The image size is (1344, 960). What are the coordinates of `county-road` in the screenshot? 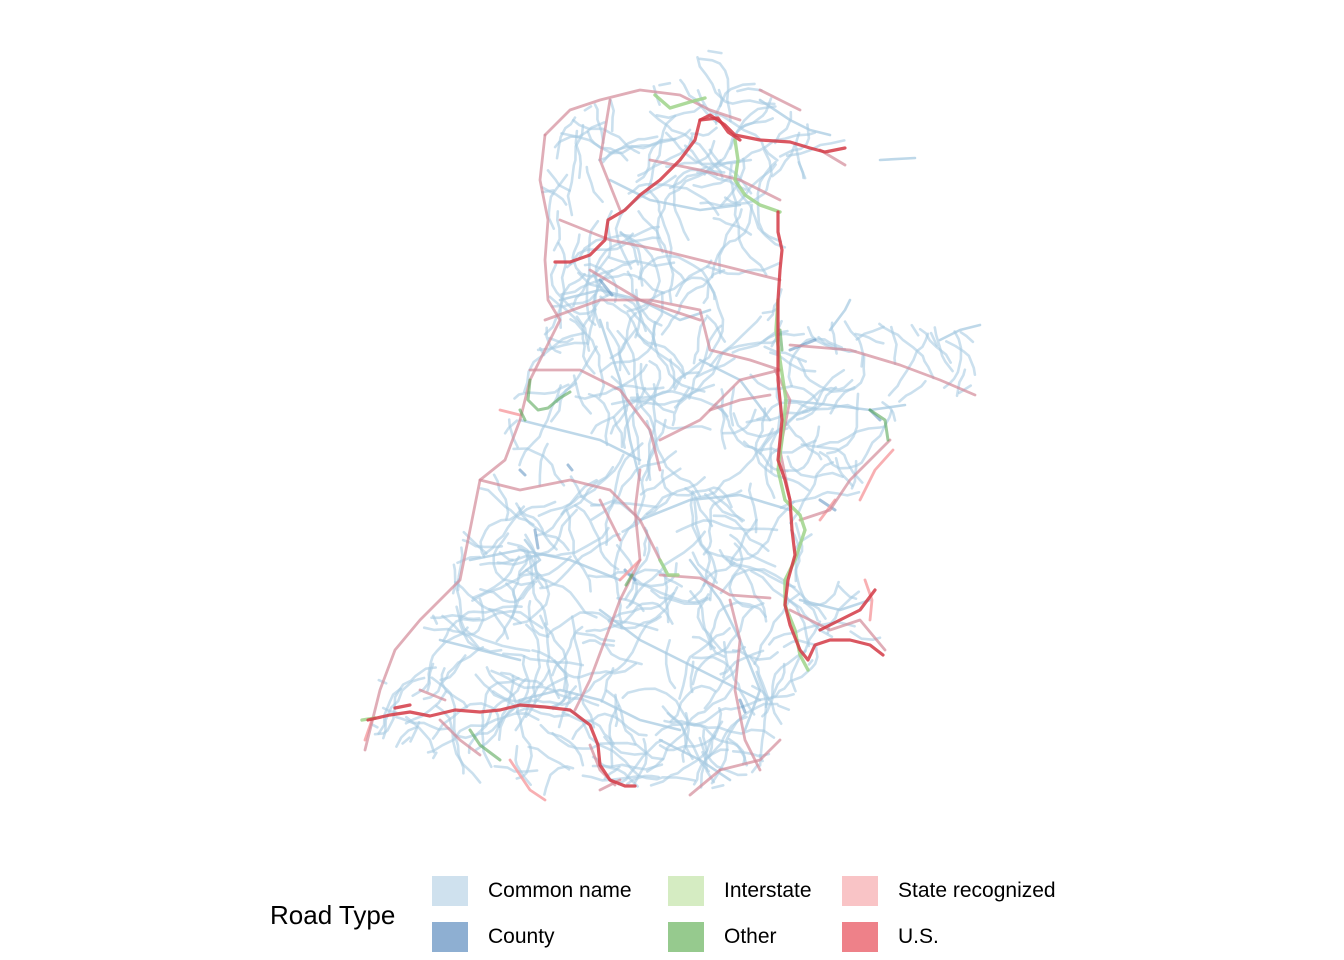 It's located at (536, 539).